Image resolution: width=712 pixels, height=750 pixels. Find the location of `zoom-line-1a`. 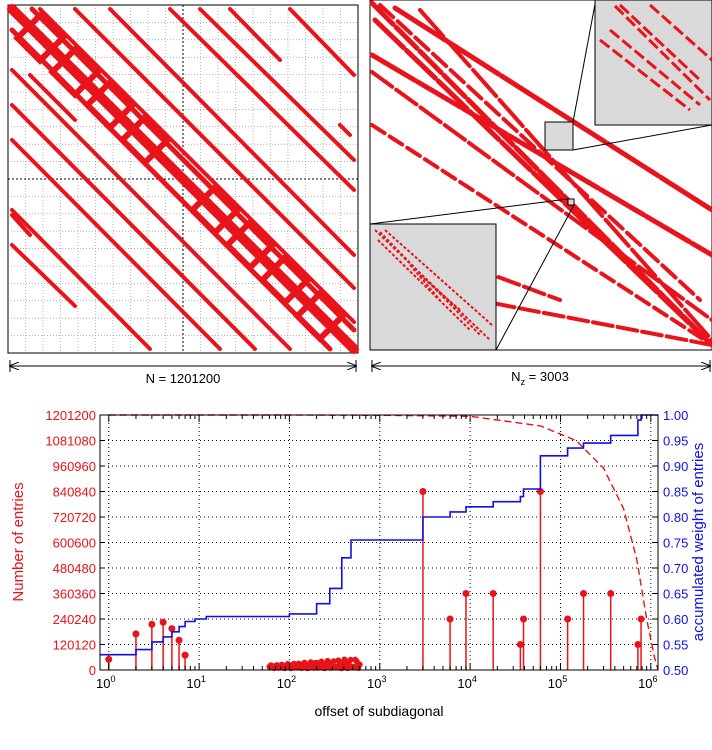

zoom-line-1a is located at coordinates (584, 63).